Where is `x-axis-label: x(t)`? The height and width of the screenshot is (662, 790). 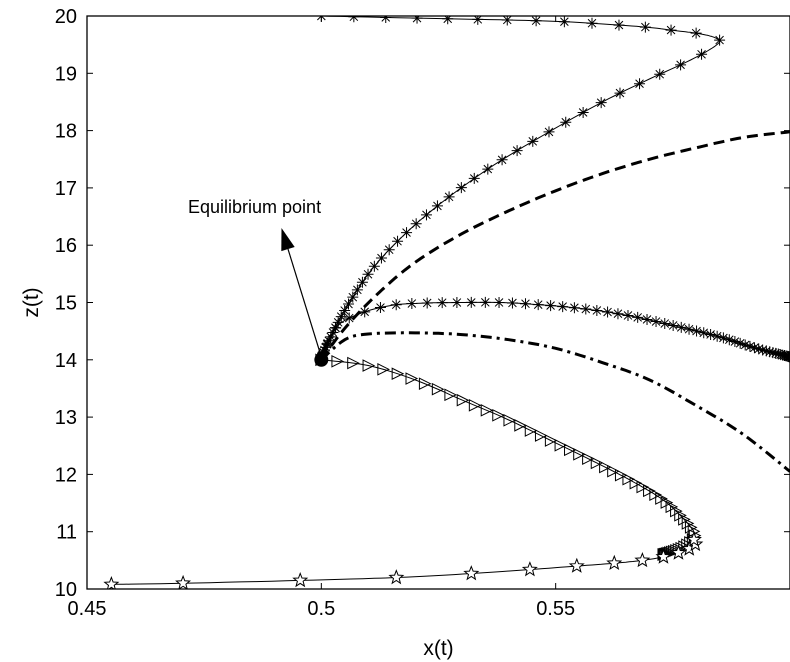 x-axis-label: x(t) is located at coordinates (438, 648).